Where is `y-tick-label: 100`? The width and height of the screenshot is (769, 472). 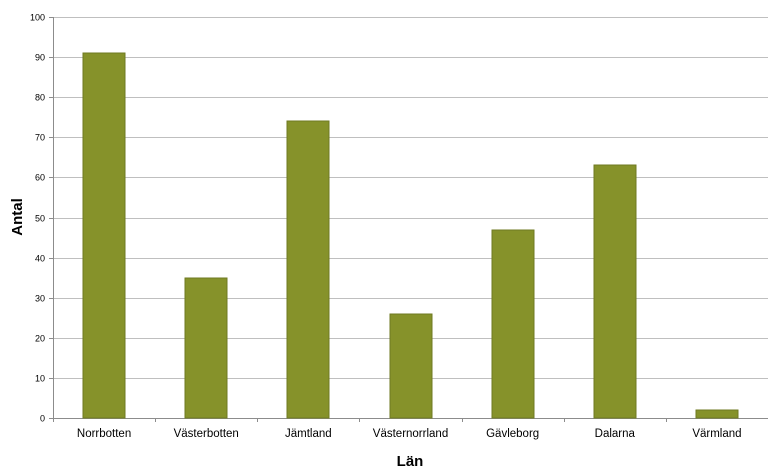
y-tick-label: 100 is located at coordinates (37, 18).